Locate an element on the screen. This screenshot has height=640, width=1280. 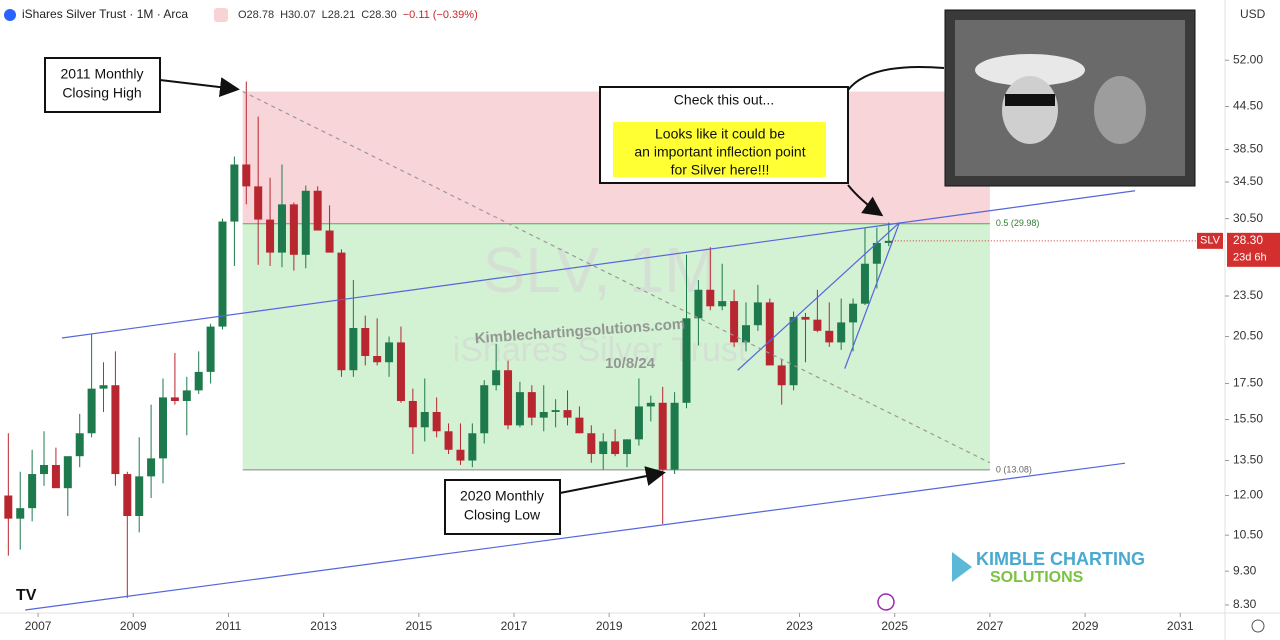
y-tick-label: 9.30 is located at coordinates (1245, 570).